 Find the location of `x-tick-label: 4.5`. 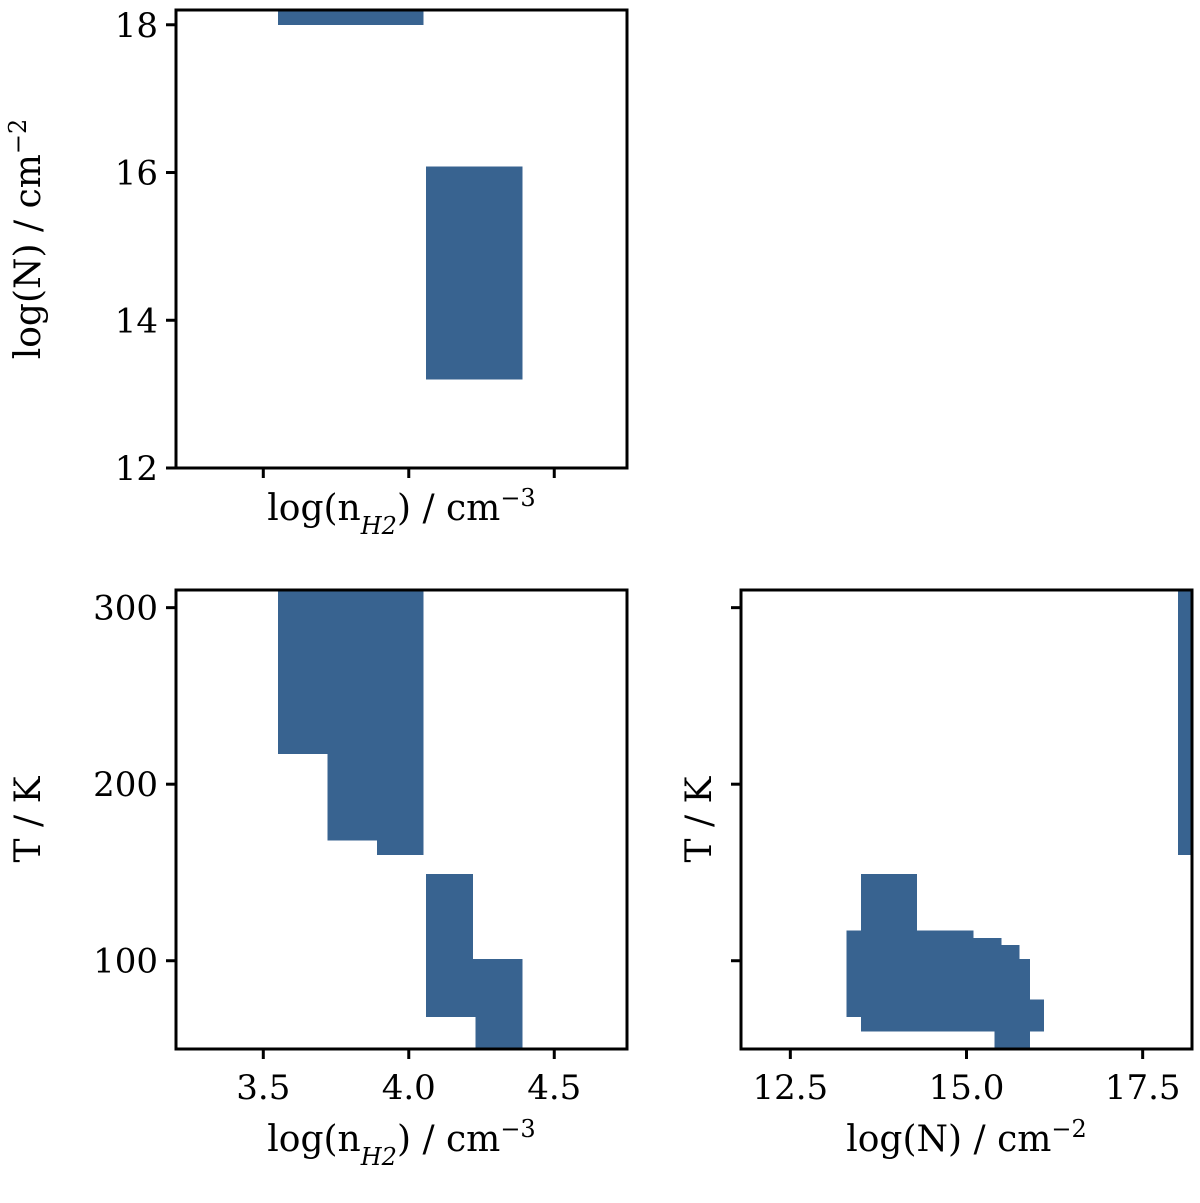

x-tick-label: 4.5 is located at coordinates (554, 1088).